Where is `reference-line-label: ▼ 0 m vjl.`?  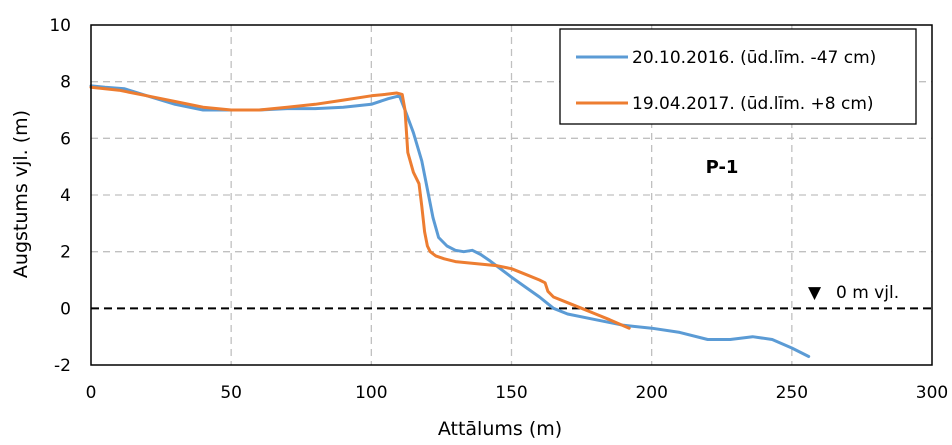
reference-line-label: ▼ 0 m vjl. is located at coordinates (853, 293).